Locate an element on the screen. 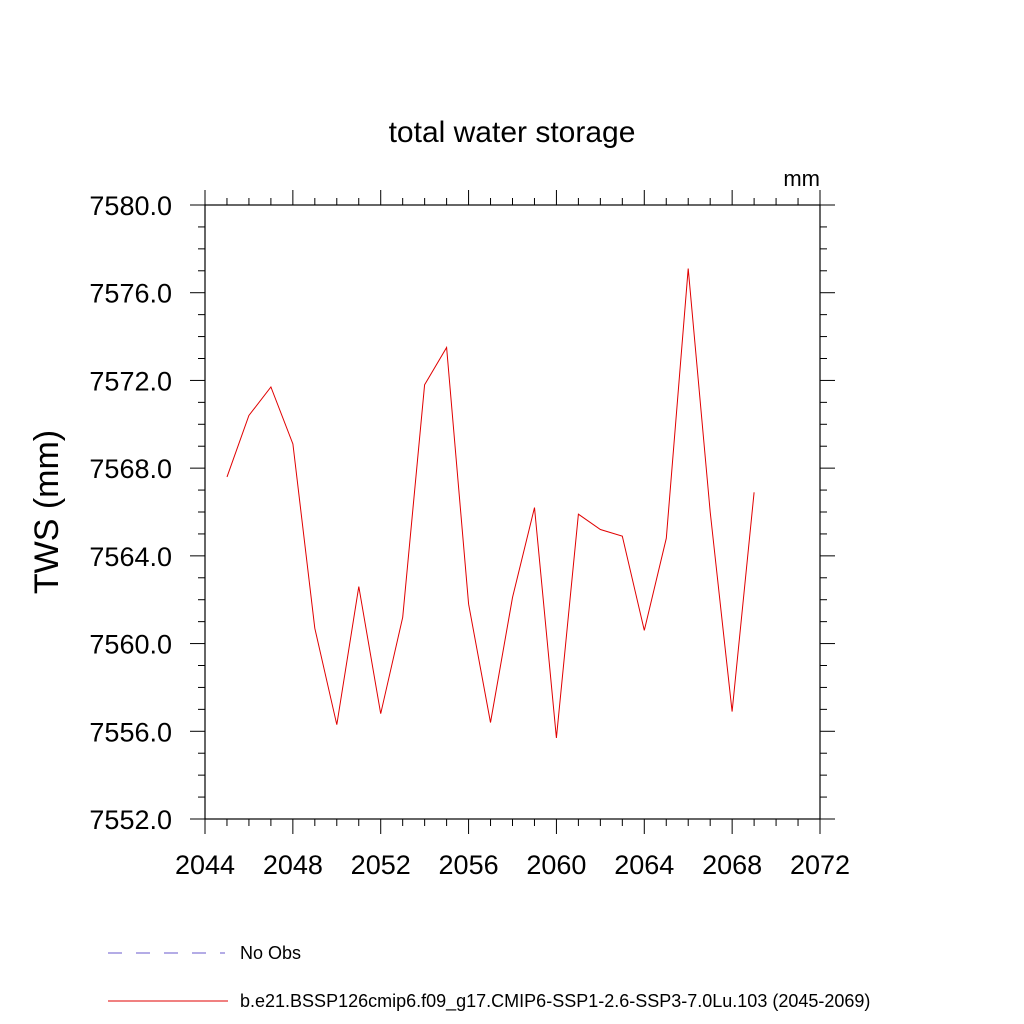 The height and width of the screenshot is (1024, 1024). y-tick-label: 7564.0 is located at coordinates (130, 557).